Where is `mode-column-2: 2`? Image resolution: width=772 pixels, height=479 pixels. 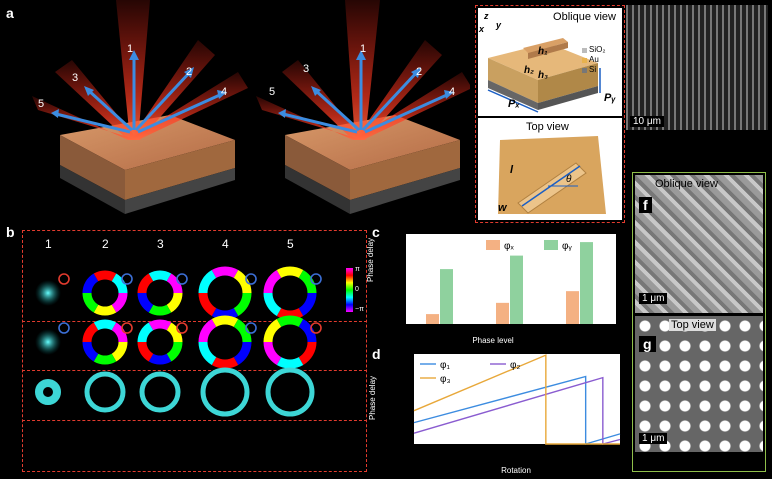
mode-column-2: 2 is located at coordinates (105, 244).